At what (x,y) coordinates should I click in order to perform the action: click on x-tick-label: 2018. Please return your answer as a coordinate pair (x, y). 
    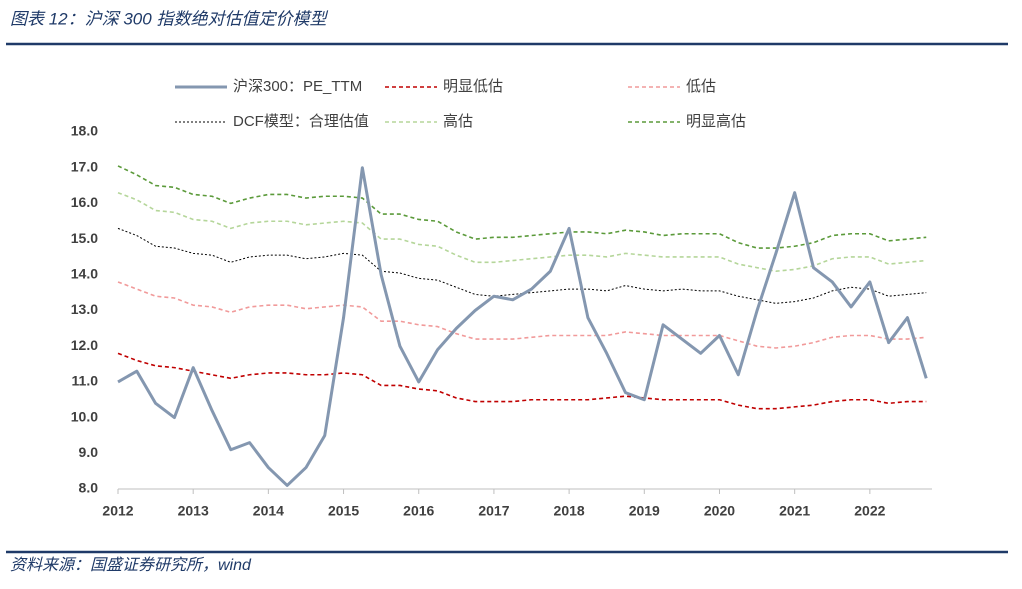
    Looking at the image, I should click on (569, 511).